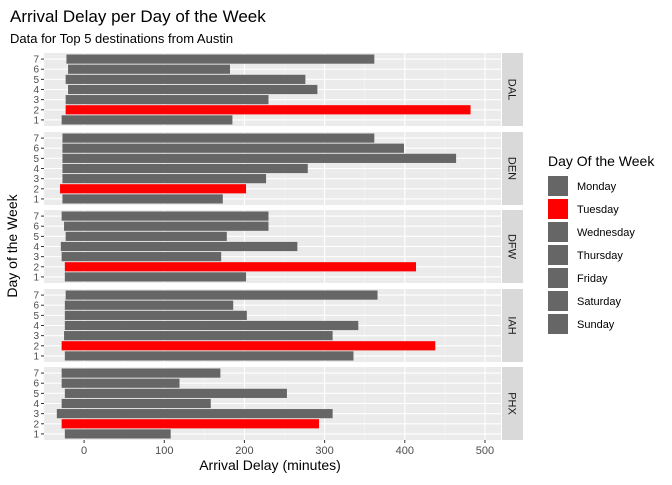  I want to click on facet-strip-label: PHX, so click(512, 403).